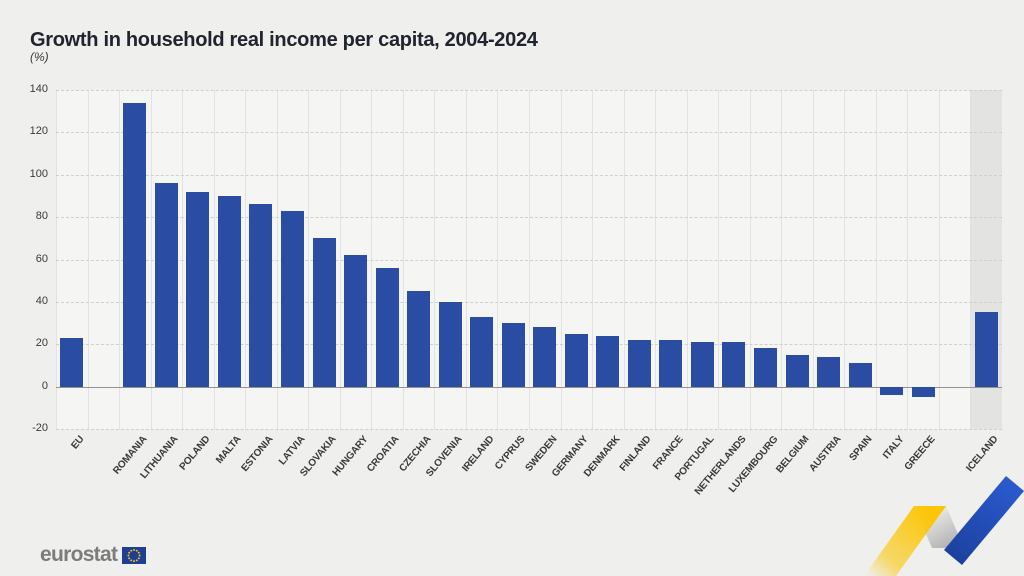 The height and width of the screenshot is (576, 1024). What do you see at coordinates (986, 349) in the screenshot?
I see `bar-iceland` at bounding box center [986, 349].